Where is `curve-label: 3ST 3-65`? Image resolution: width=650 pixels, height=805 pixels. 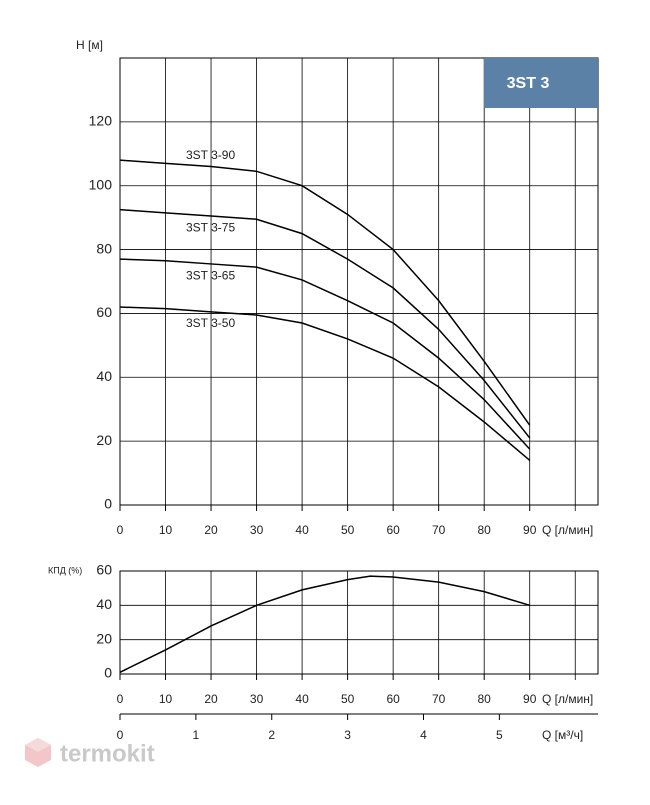 curve-label: 3ST 3-65 is located at coordinates (210, 275).